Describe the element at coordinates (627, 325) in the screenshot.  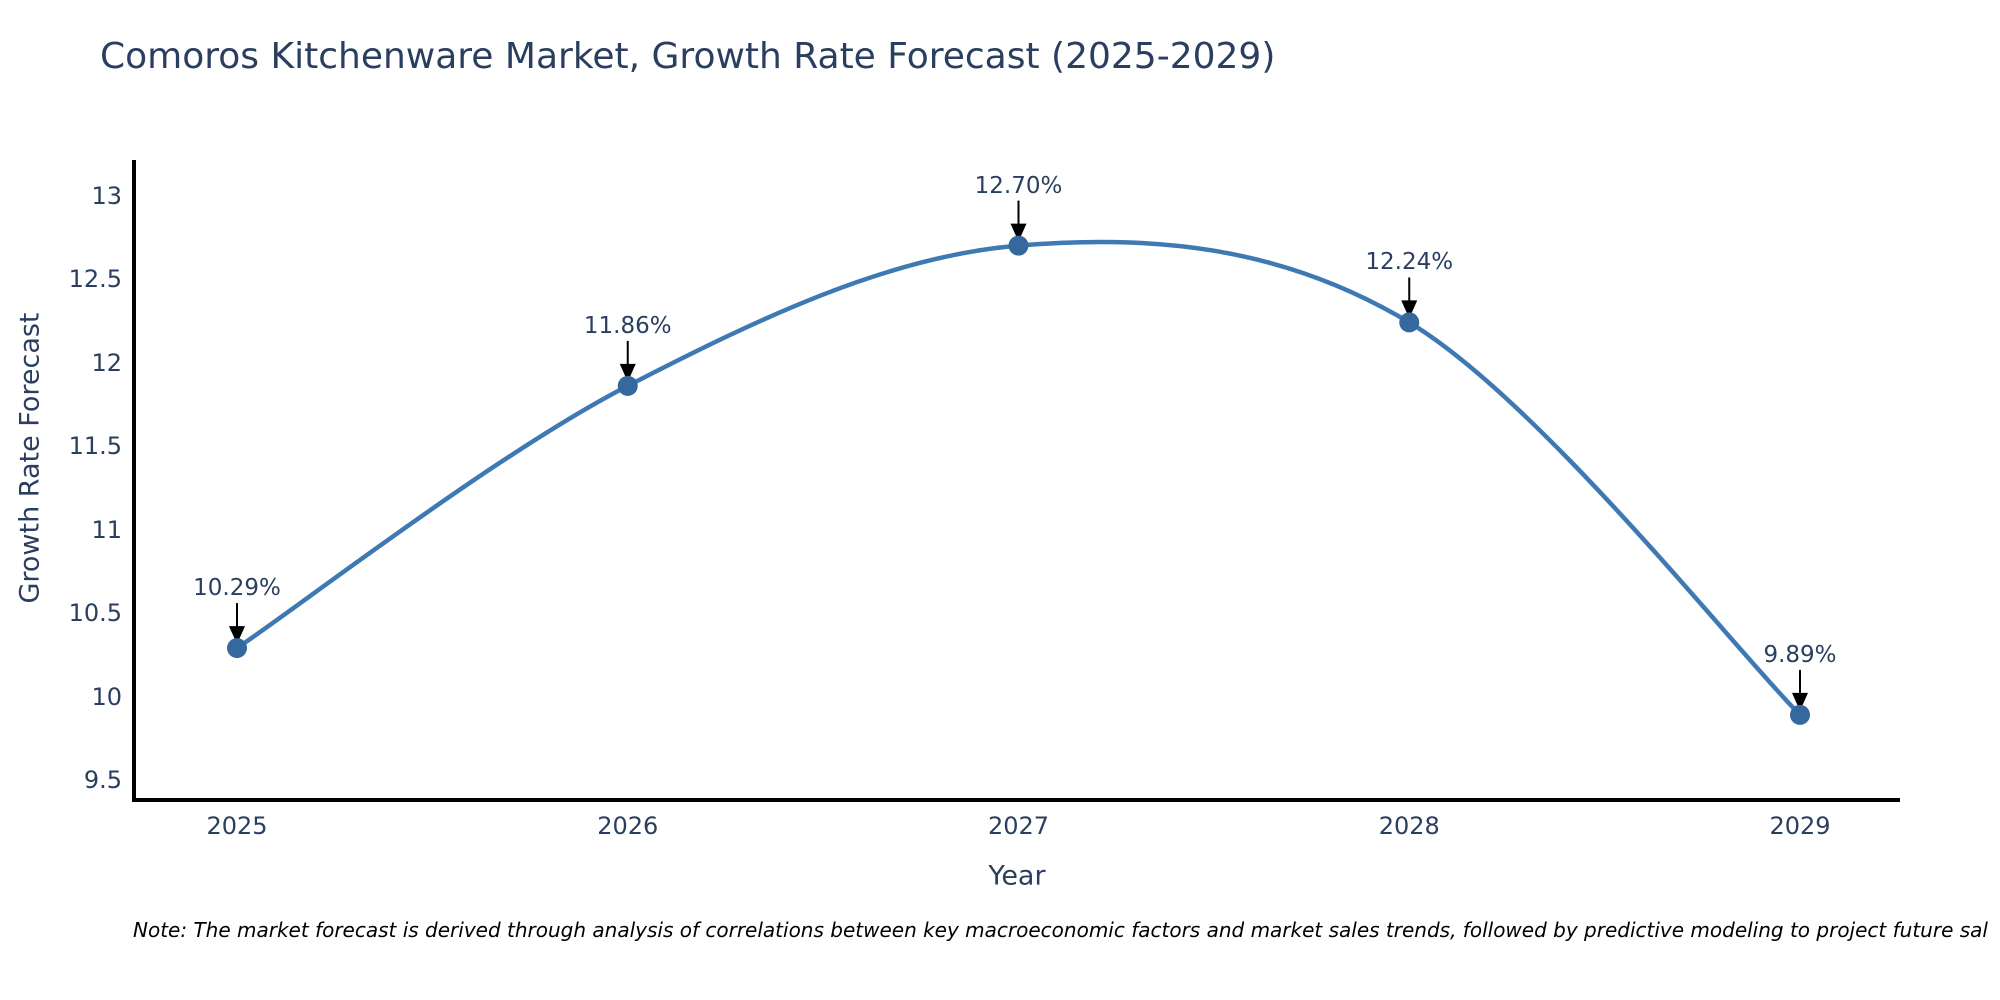
I see `point-value-label: 11.86%` at that location.